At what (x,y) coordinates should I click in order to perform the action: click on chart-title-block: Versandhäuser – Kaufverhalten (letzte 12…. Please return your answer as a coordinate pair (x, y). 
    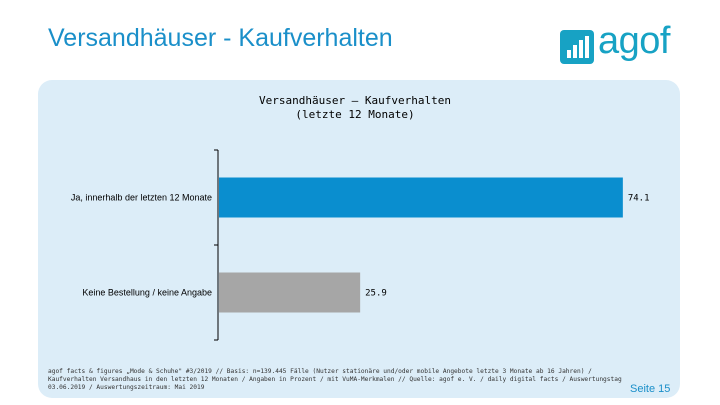
    Looking at the image, I should click on (355, 108).